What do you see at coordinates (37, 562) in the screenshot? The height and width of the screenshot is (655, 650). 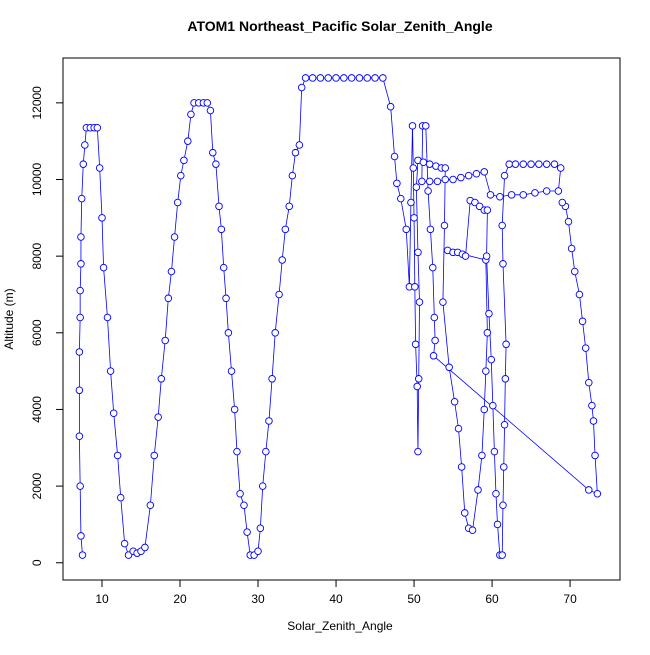 I see `y-tick-label: 0` at bounding box center [37, 562].